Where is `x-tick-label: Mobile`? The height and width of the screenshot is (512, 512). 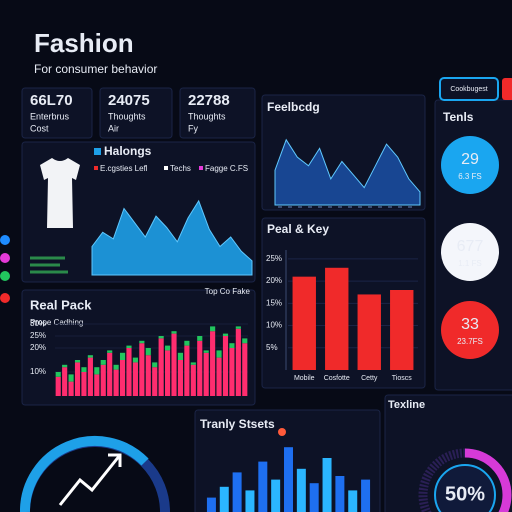
x-tick-label: Mobile is located at coordinates (304, 378).